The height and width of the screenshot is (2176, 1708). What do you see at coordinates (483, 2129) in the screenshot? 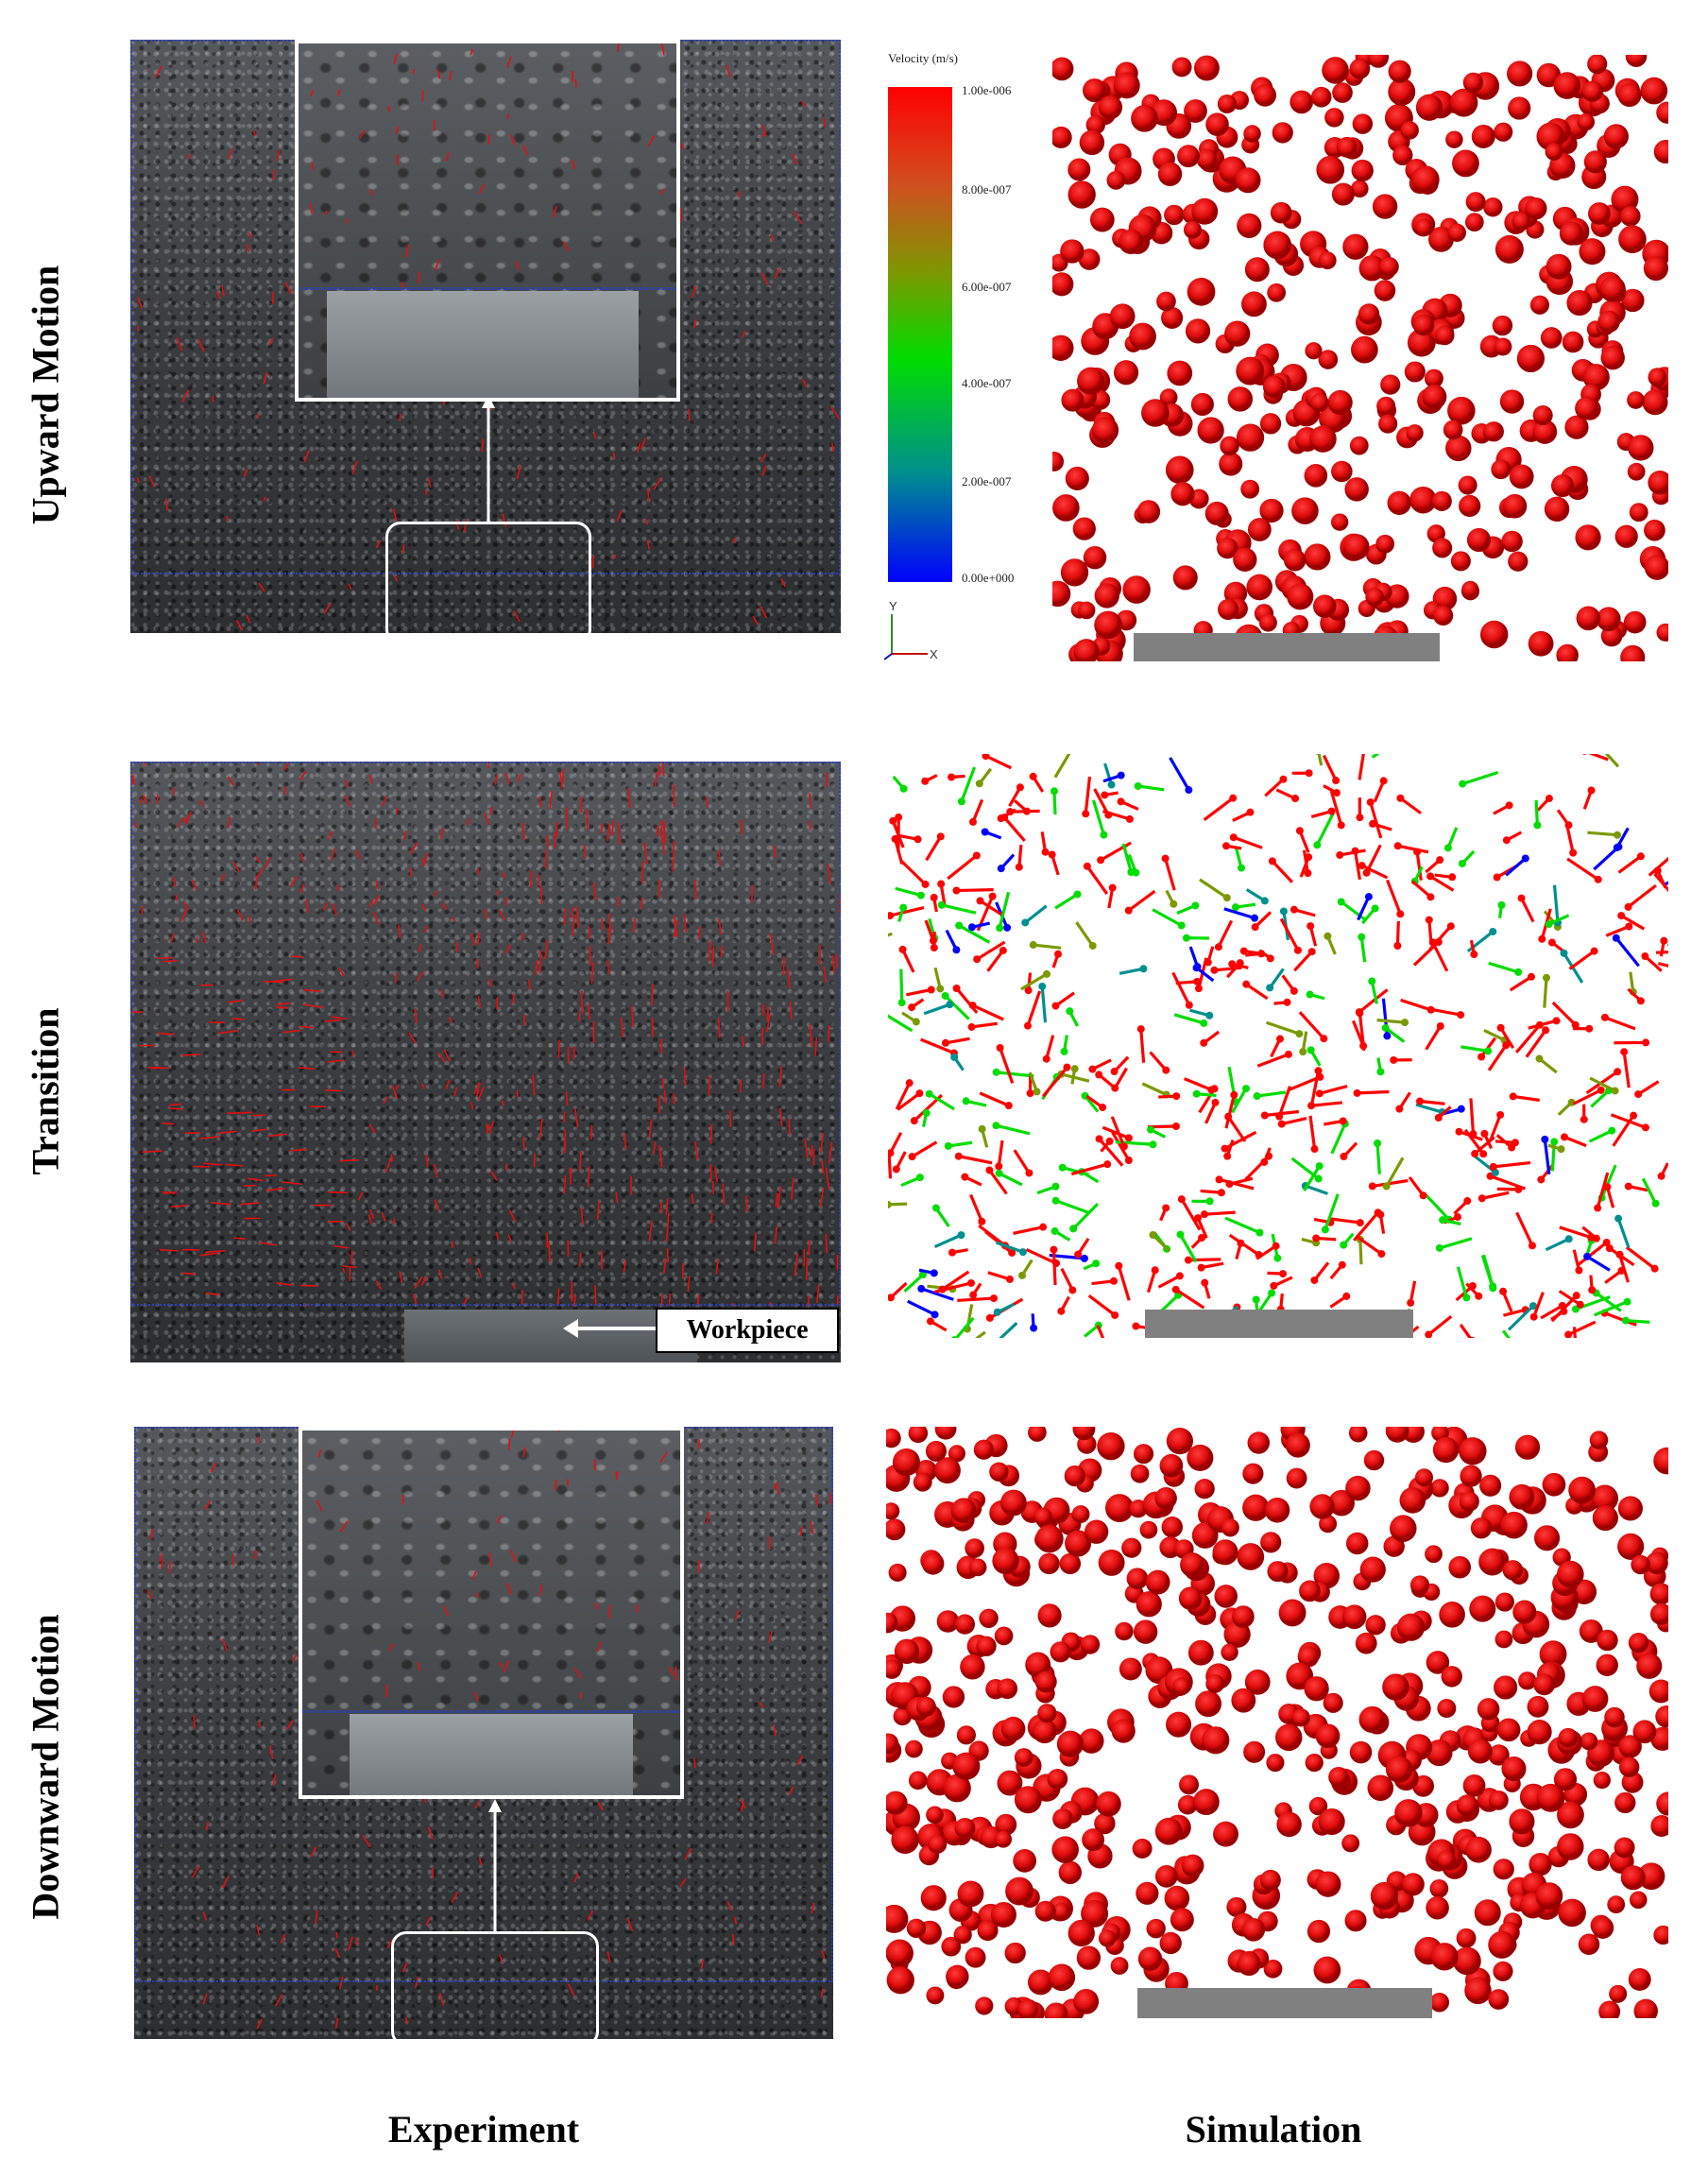
I see `column-label-experiment: Experiment` at bounding box center [483, 2129].